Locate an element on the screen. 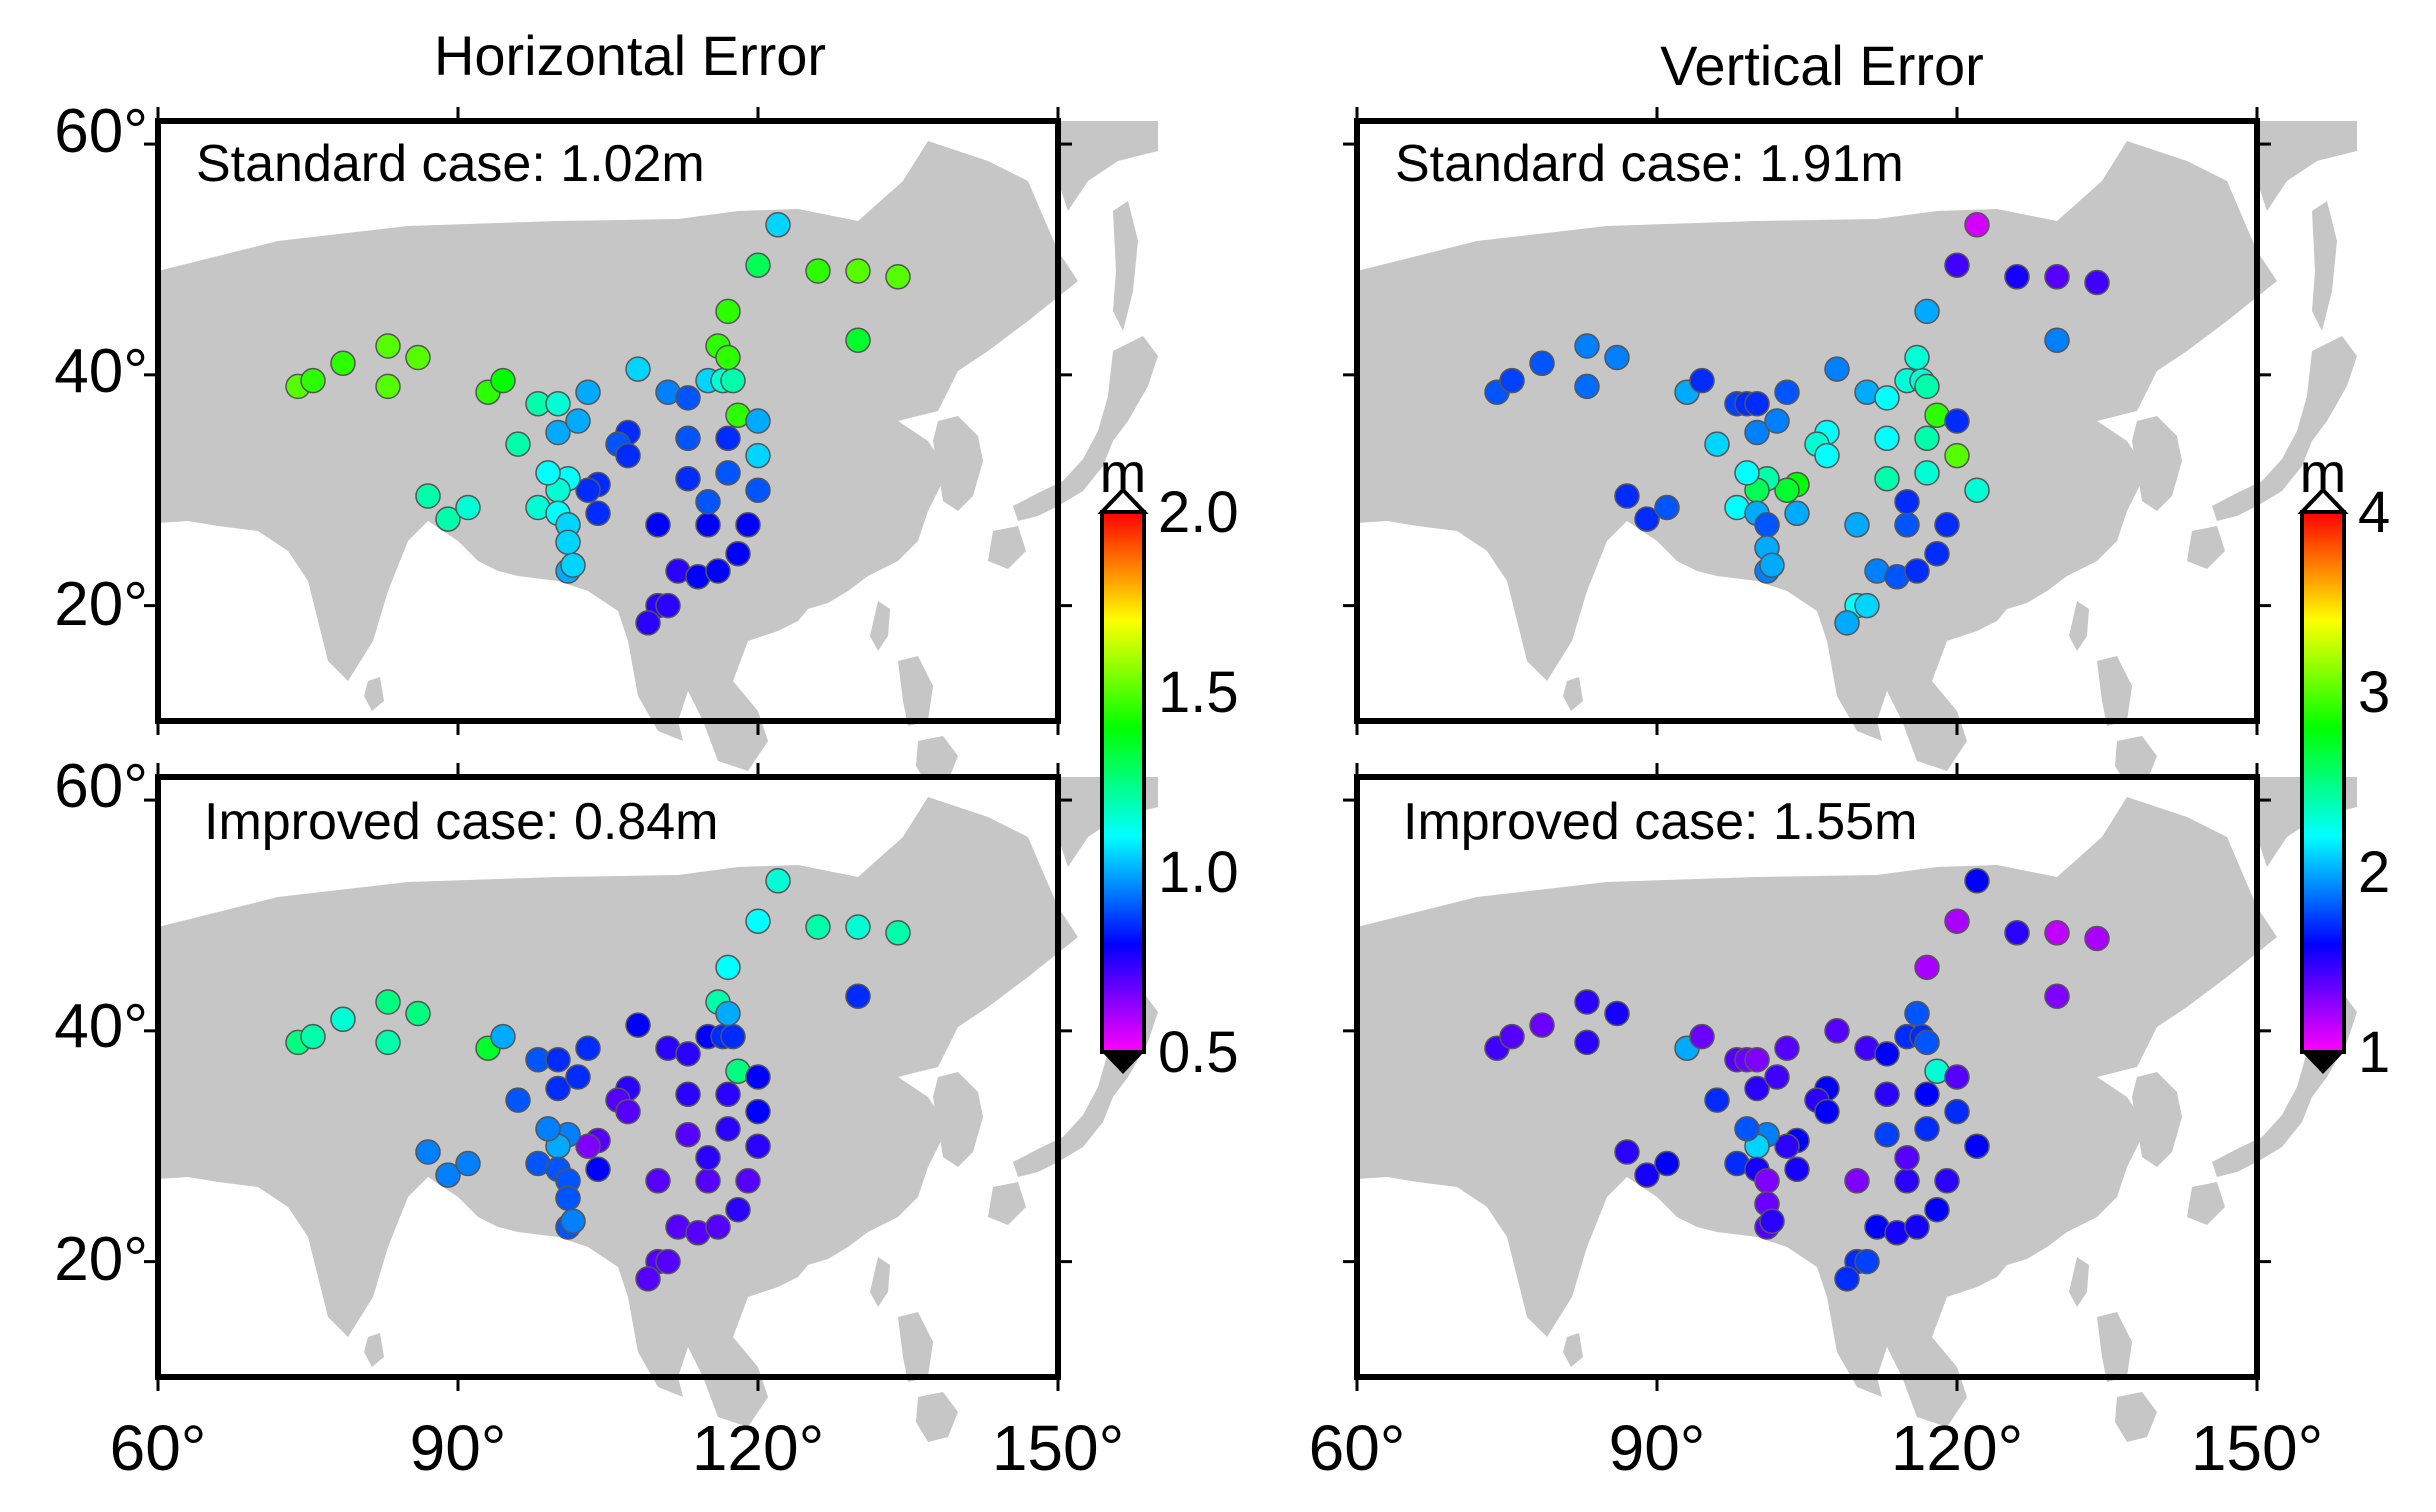 This screenshot has width=2436, height=1512. lat-tick-labels-bottom: 60° 40° 20° is located at coordinates (101, 1023).